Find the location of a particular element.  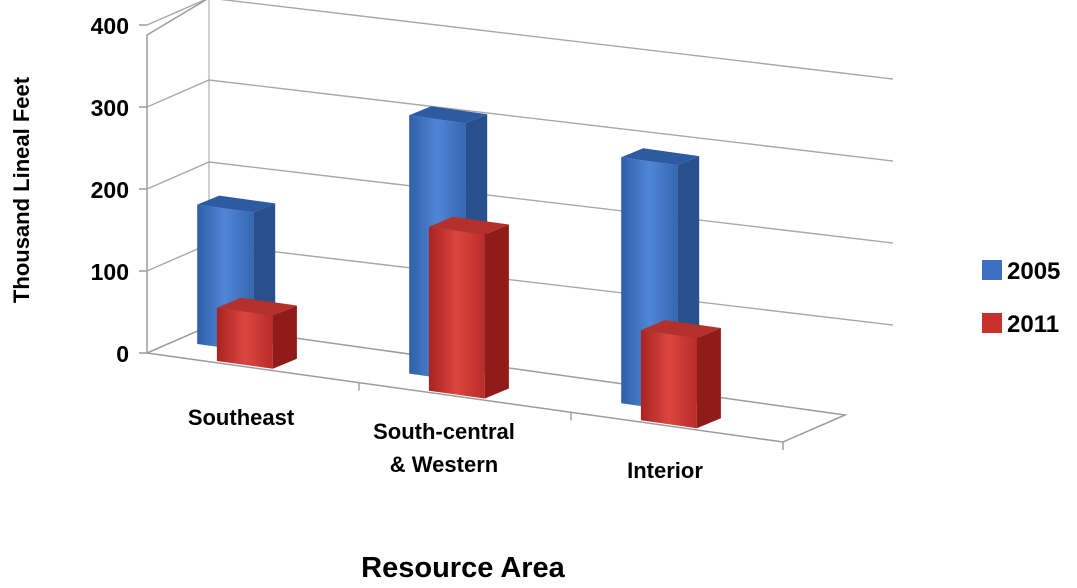

y-tick-label: 200 is located at coordinates (110, 190).